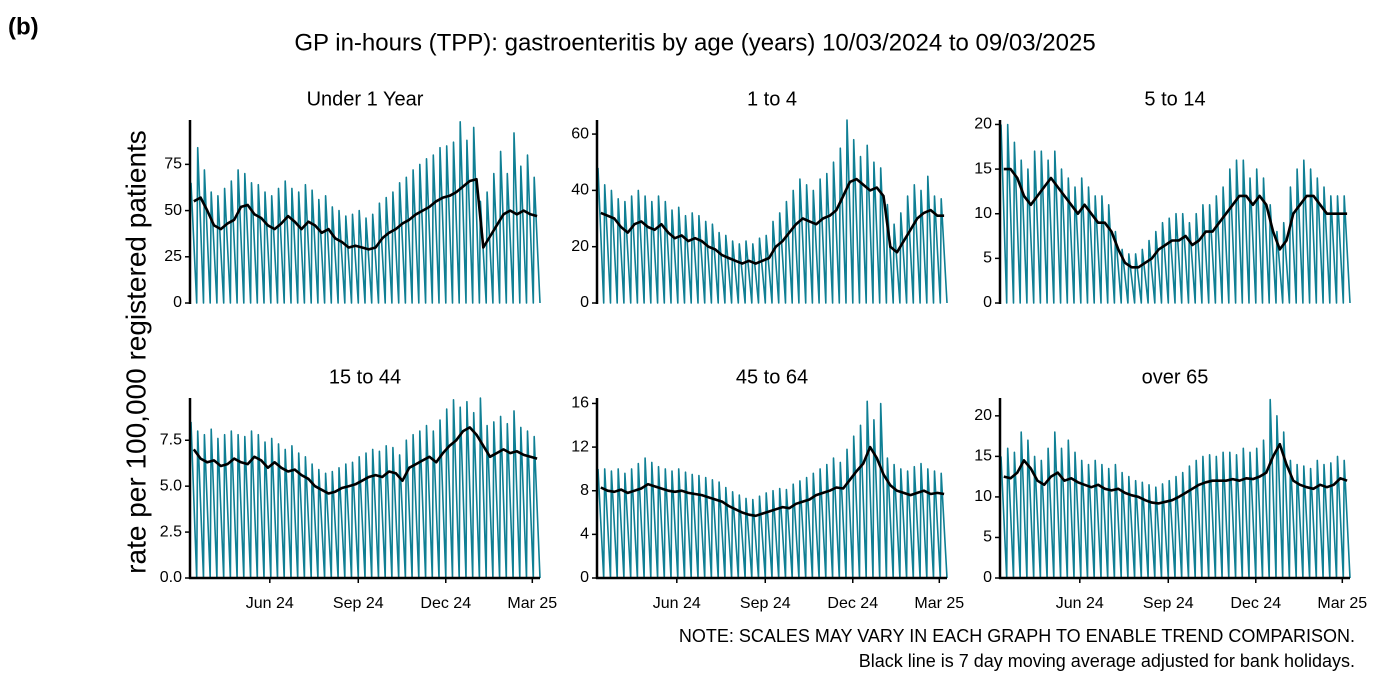 This screenshot has height=677, width=1391. What do you see at coordinates (173, 210) in the screenshot?
I see `y-tick-label: 50` at bounding box center [173, 210].